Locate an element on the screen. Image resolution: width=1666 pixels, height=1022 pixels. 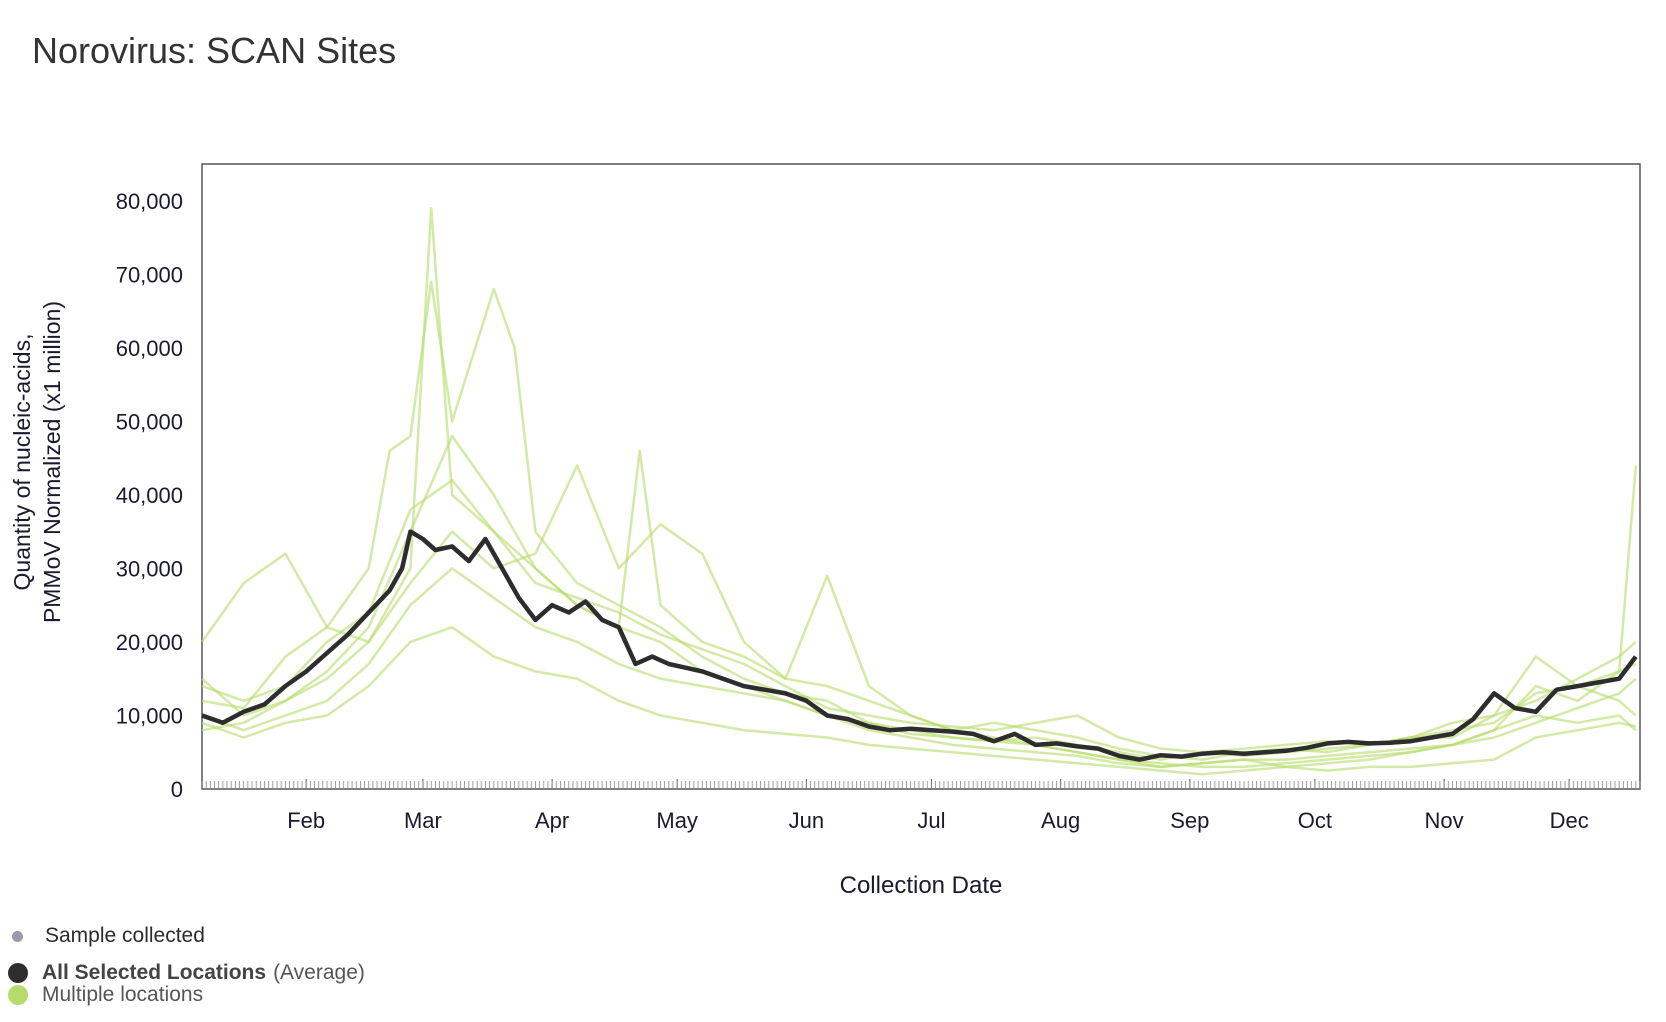
y-axis-title-line2: PMMoV Normalized (x1 million) is located at coordinates (52, 462).